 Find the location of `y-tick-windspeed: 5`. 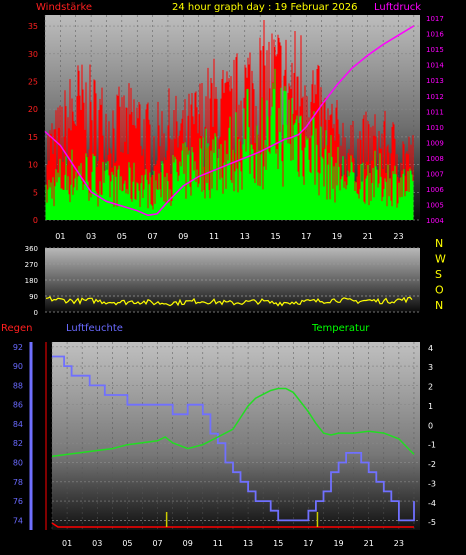

y-tick-windspeed: 5 is located at coordinates (35, 192).